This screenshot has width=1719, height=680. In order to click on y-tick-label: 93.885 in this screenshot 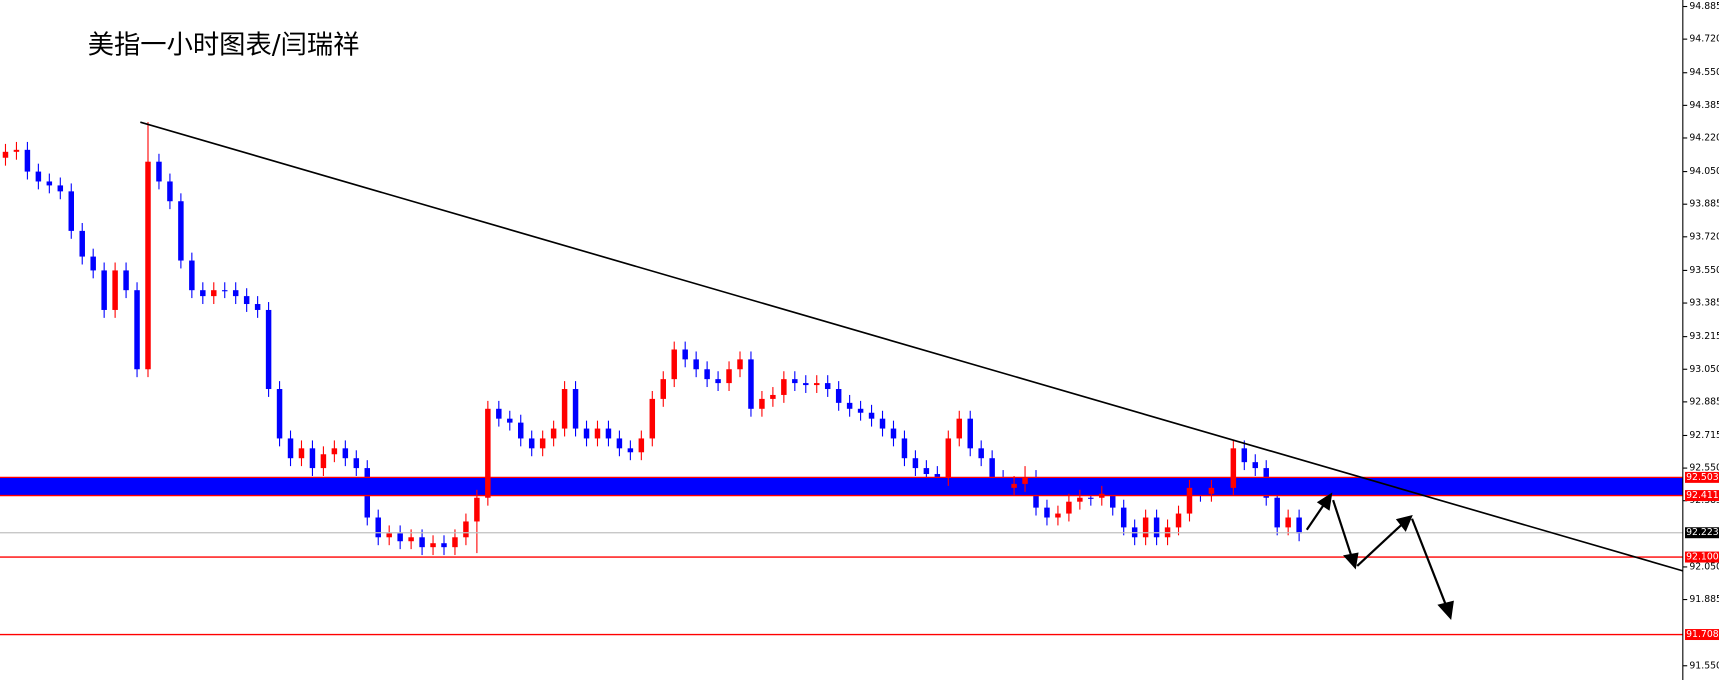, I will do `click(1704, 204)`.